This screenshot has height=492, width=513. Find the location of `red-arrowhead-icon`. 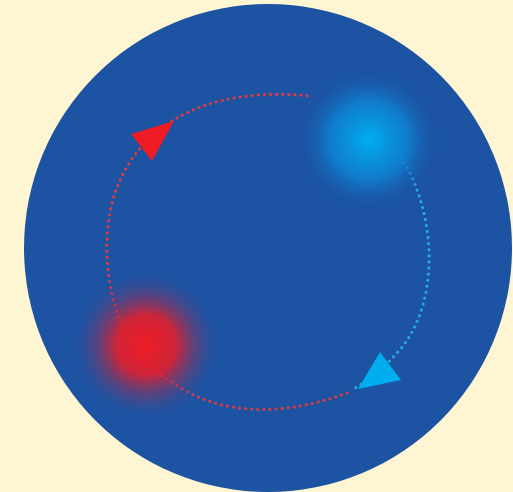

red-arrowhead-icon is located at coordinates (152, 141).